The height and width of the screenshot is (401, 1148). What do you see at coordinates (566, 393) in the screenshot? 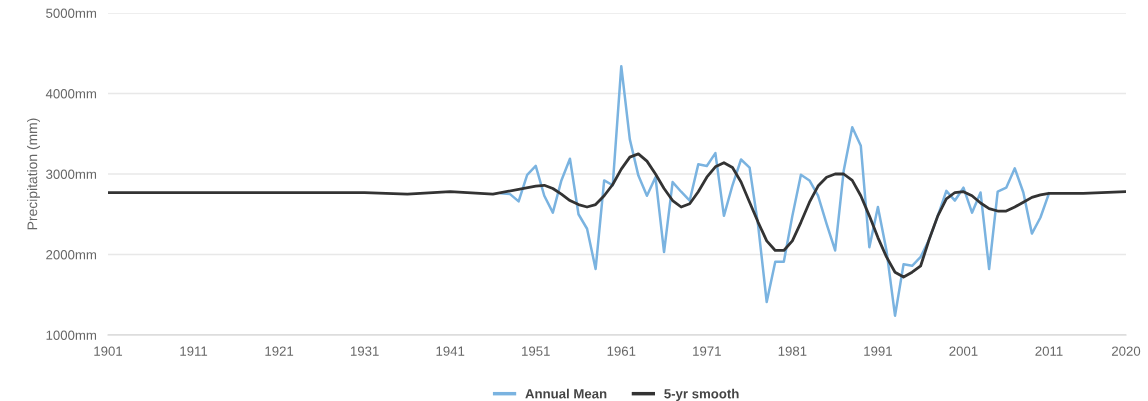
I see `legend-label: Annual Mean` at bounding box center [566, 393].